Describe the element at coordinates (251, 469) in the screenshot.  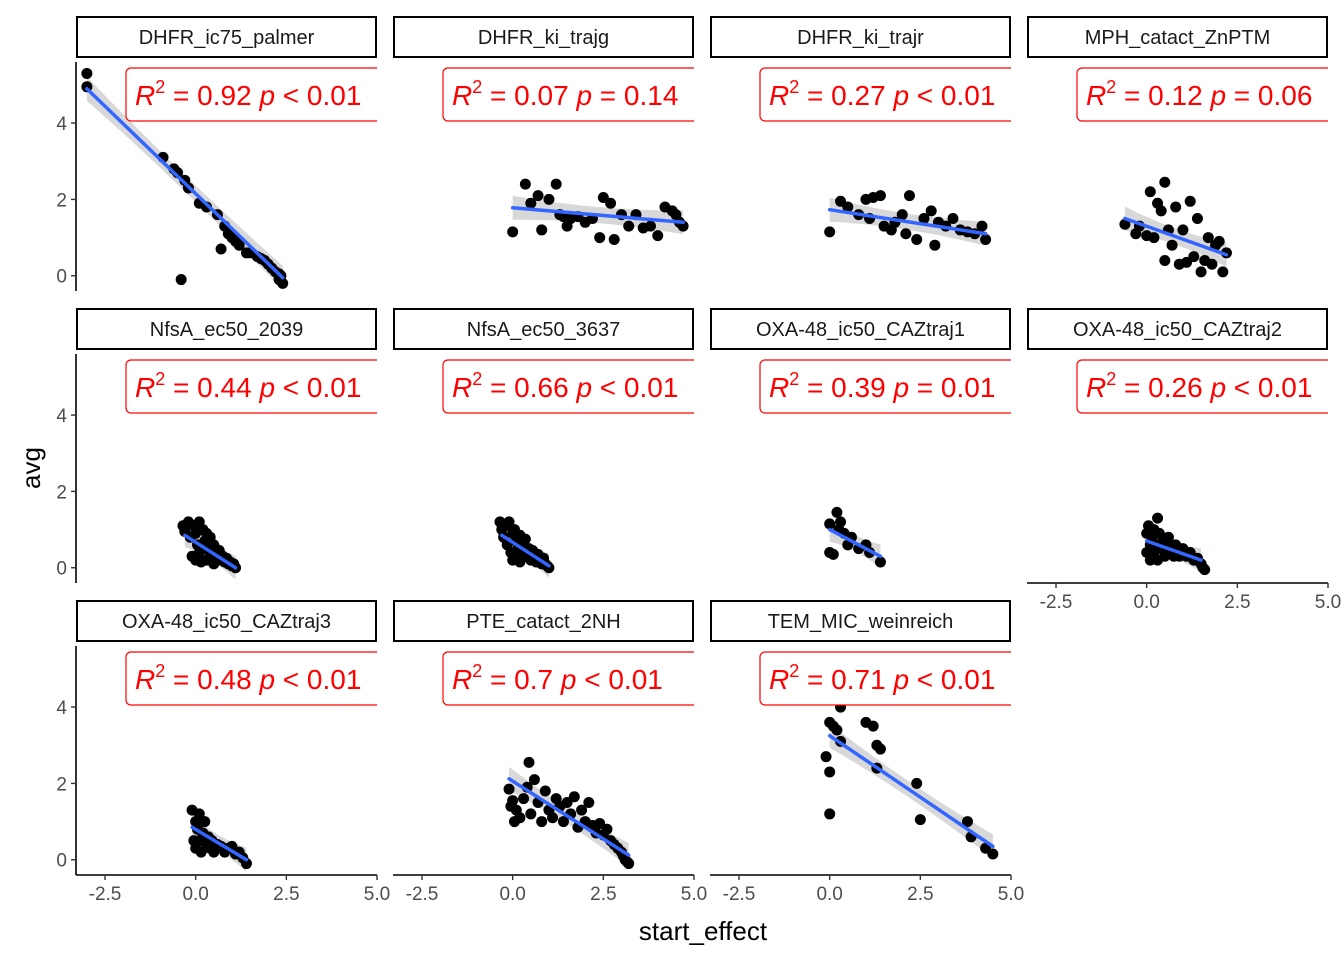
I see `facet-plot-area: R2 = 0.44 p < 0.01` at that location.